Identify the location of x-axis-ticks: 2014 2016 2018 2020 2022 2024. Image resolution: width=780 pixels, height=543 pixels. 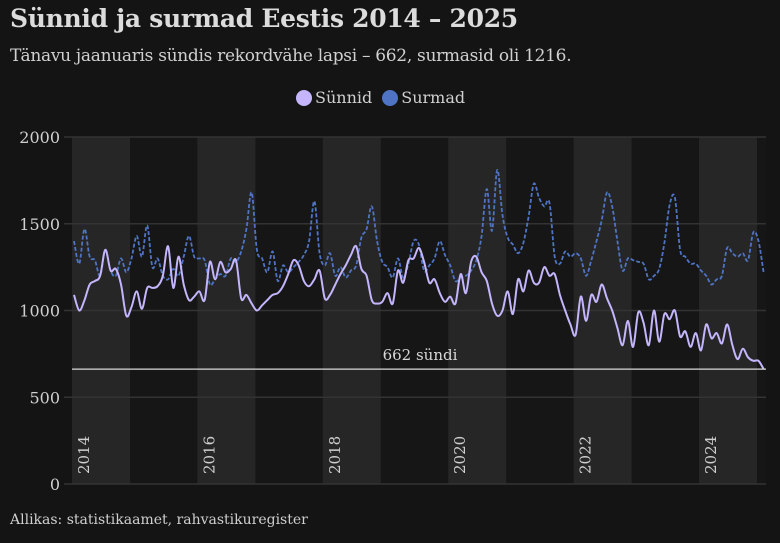
(397, 455).